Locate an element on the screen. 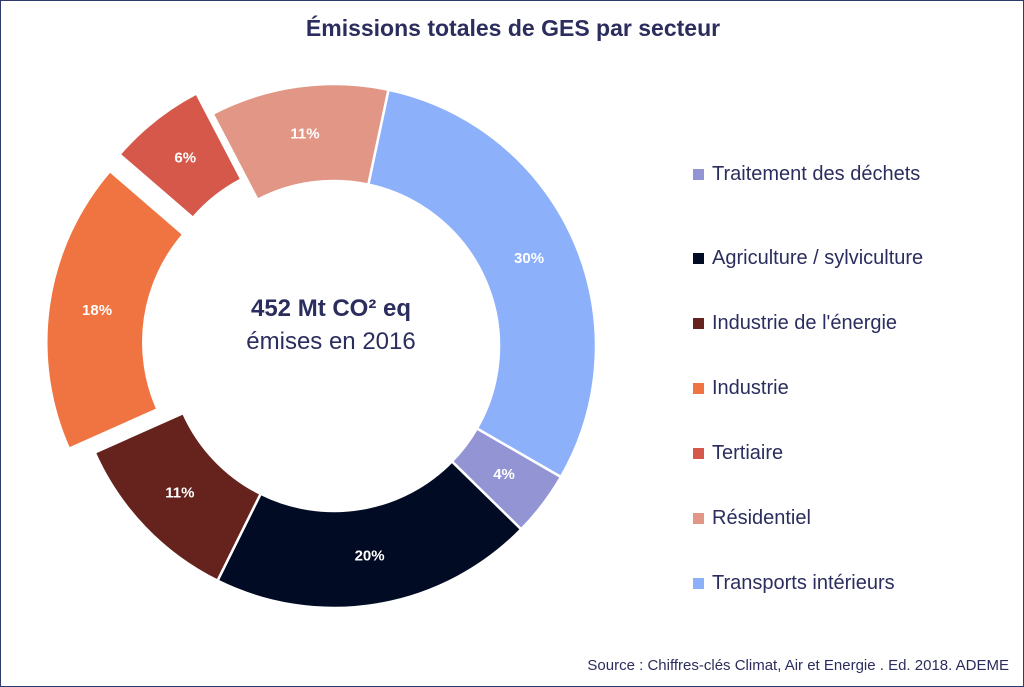 Image resolution: width=1024 pixels, height=687 pixels. legend-item: Traitement des déchets is located at coordinates (808, 174).